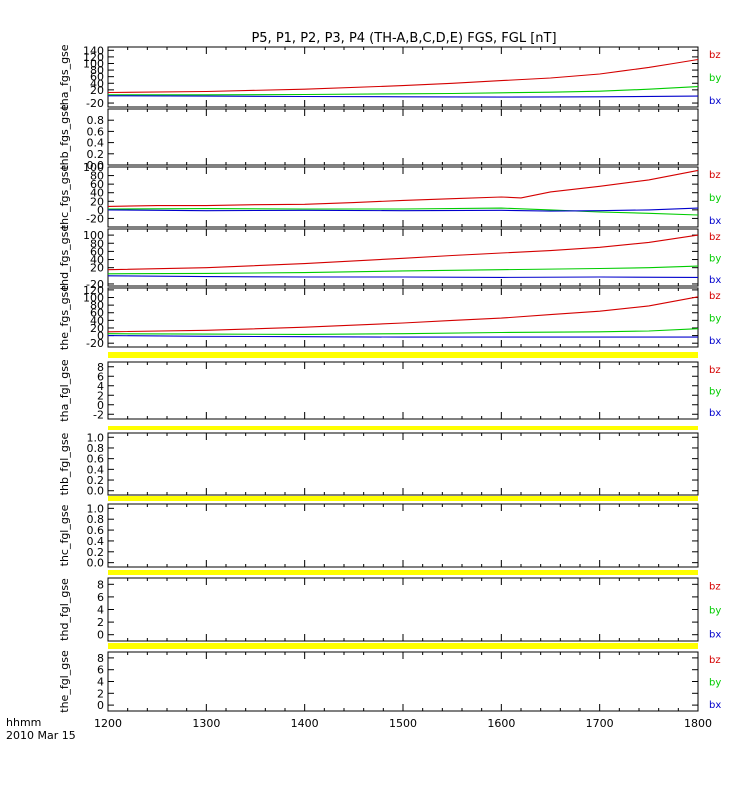 This screenshot has width=750, height=800. Describe the element at coordinates (96, 508) in the screenshot. I see `y-tick-label: 1.0` at that location.